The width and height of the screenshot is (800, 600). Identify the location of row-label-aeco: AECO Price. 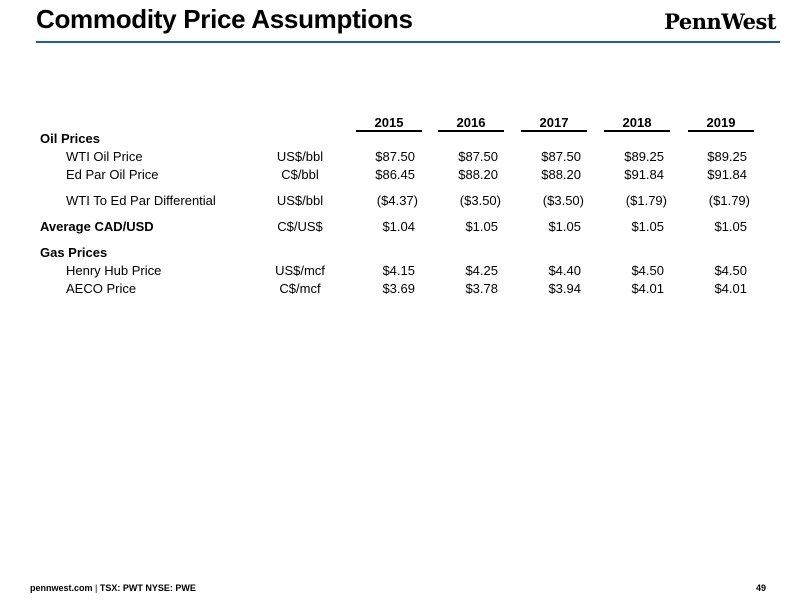
(101, 288).